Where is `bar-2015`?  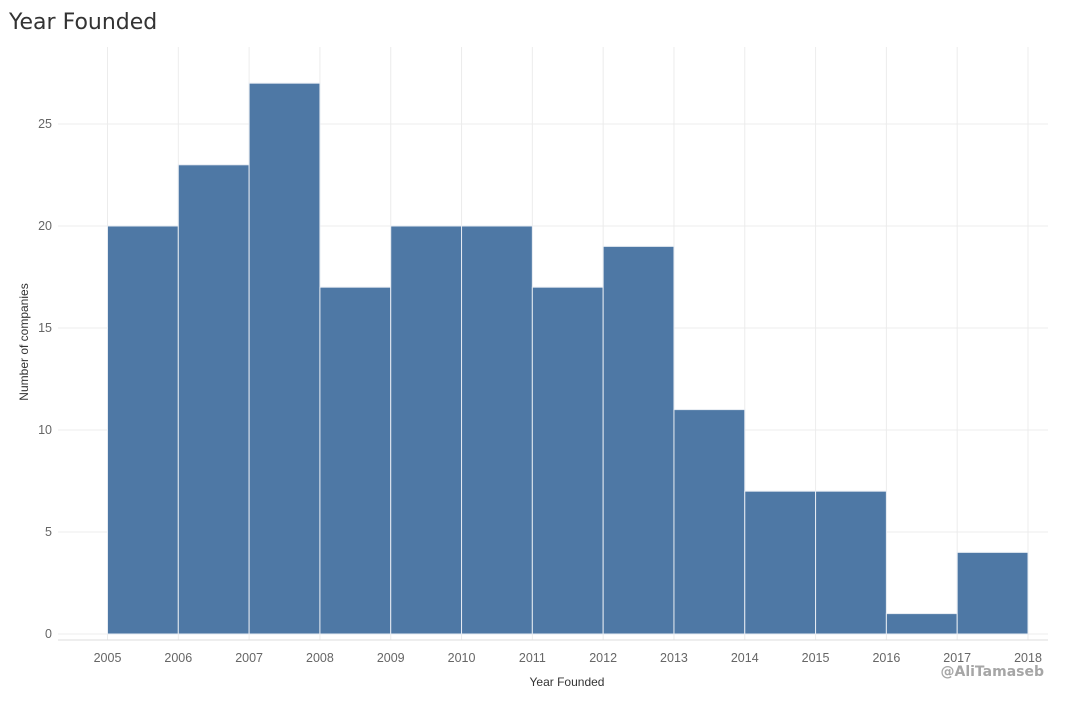 bar-2015 is located at coordinates (851, 562).